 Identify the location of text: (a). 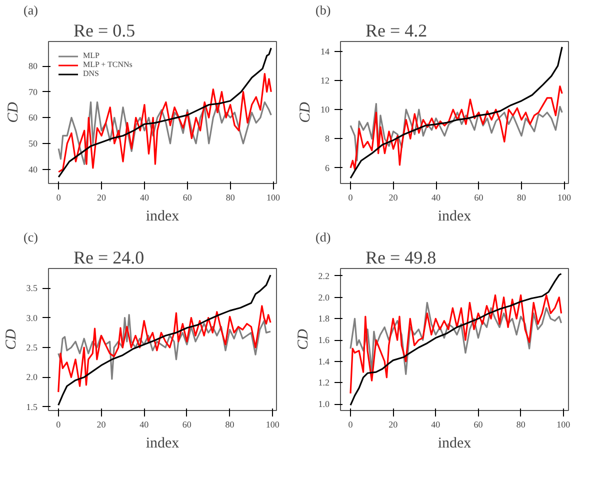
(31, 10).